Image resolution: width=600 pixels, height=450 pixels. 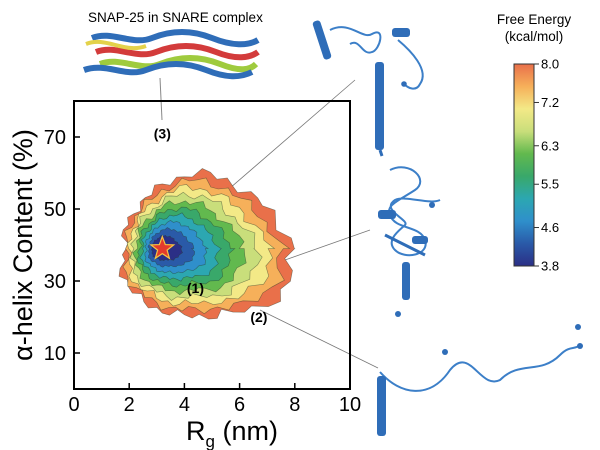 I want to click on colorbar-title-line2: (kcal/mol), so click(x=534, y=36).